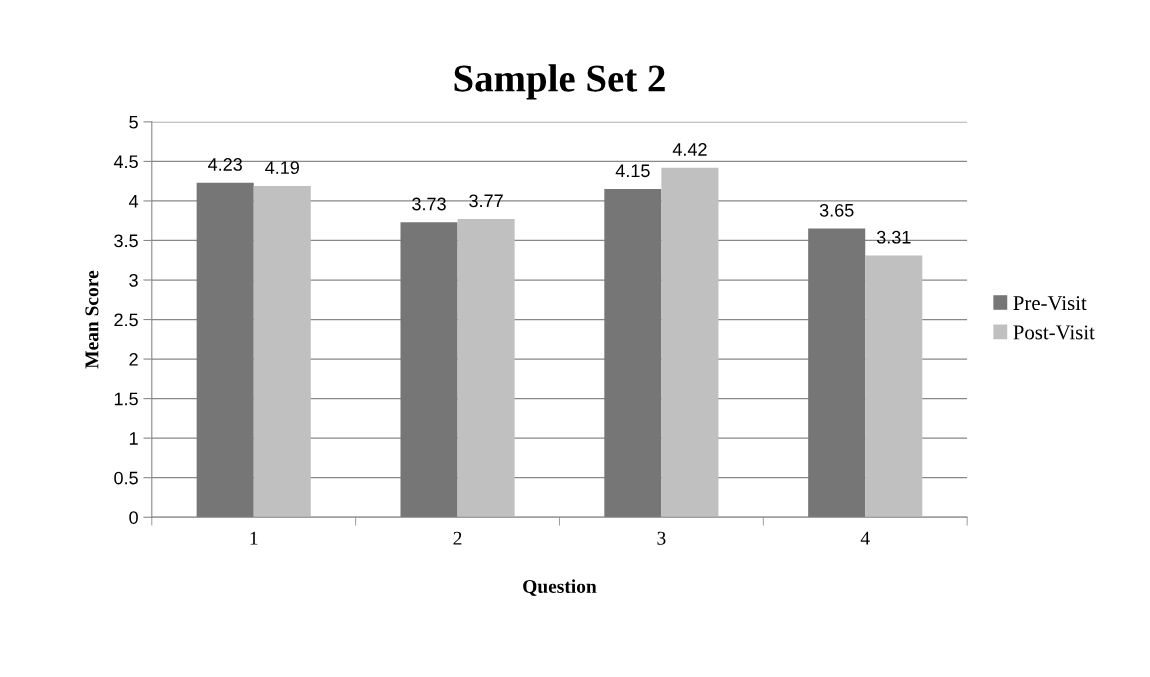 The width and height of the screenshot is (1150, 677). I want to click on data-label: 4.19, so click(282, 168).